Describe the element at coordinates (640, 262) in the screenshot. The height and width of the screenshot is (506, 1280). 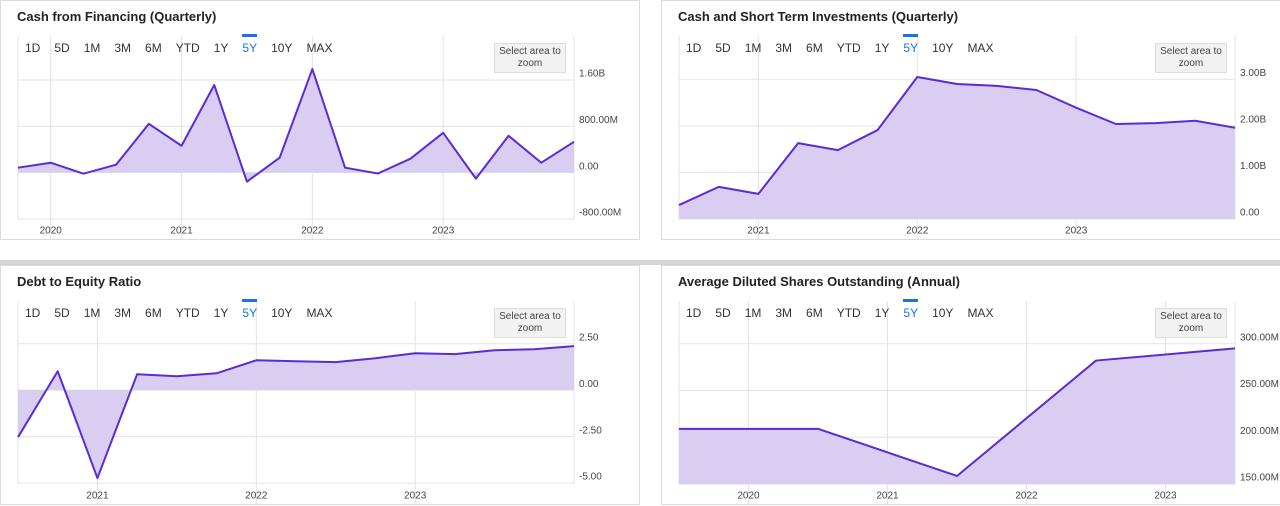
I see `separator` at that location.